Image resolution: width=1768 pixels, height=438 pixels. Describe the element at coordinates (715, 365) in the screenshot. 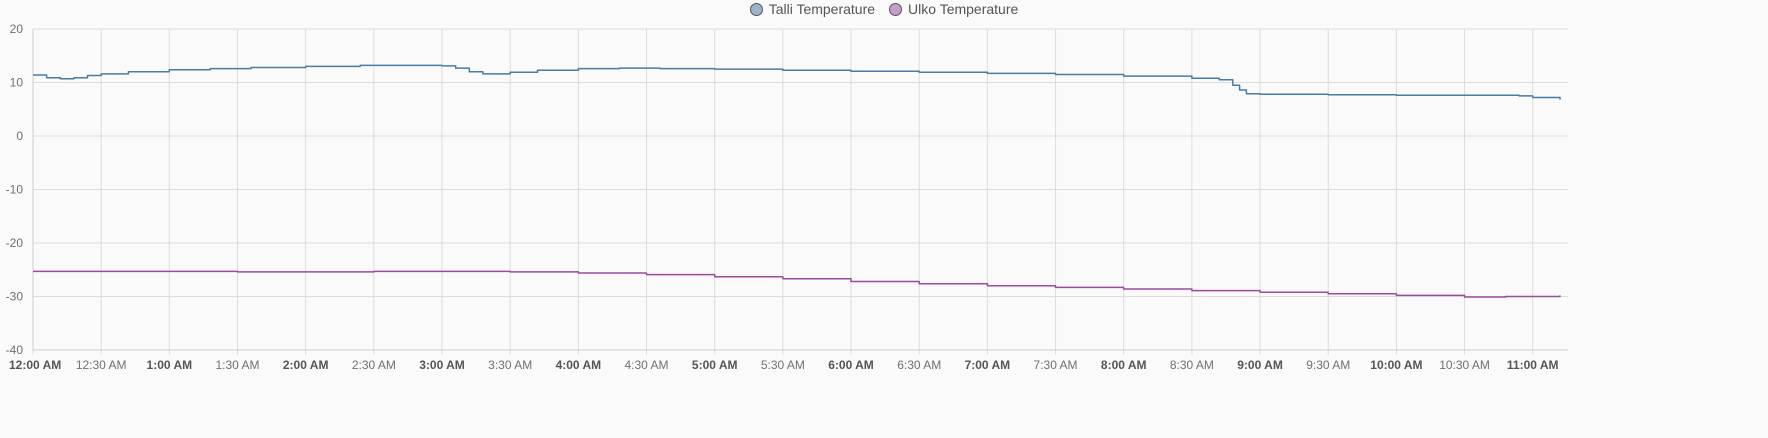

I see `x-tick-label: 5:00 AM` at that location.